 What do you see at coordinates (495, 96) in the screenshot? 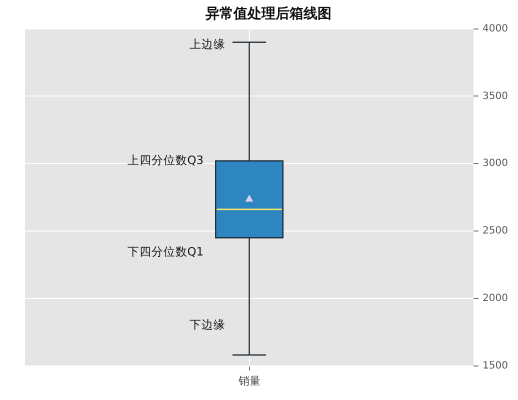
I see `y-tick-label: 3500` at bounding box center [495, 96].